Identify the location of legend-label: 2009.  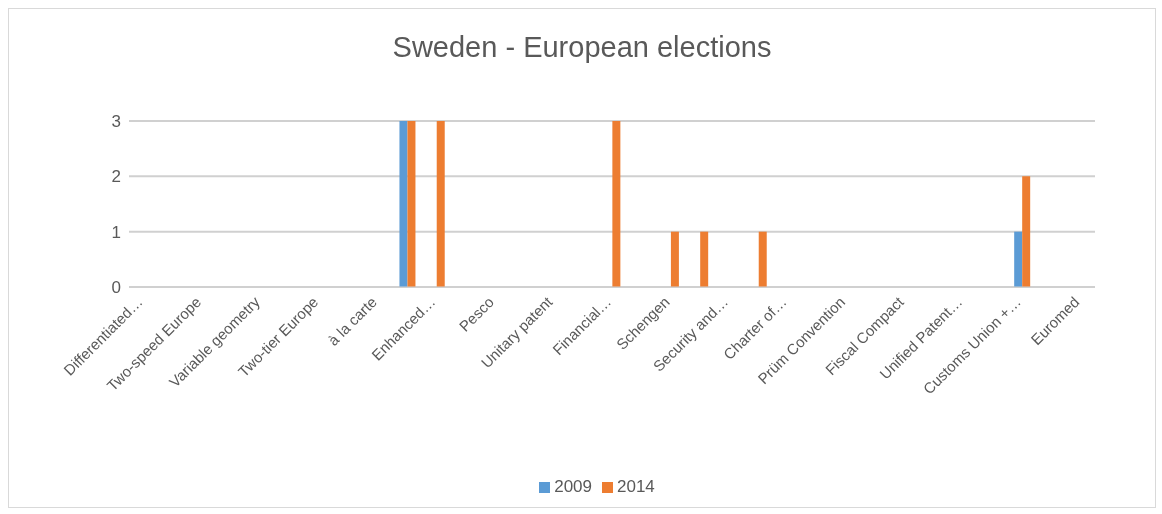
(573, 486).